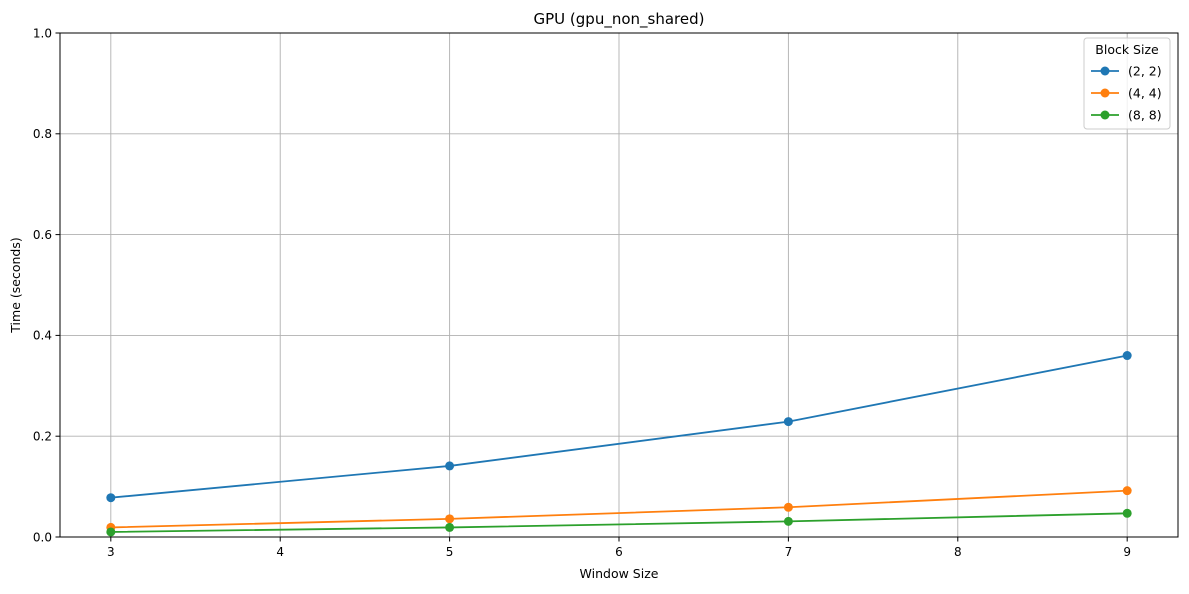 The width and height of the screenshot is (1189, 594). I want to click on y-tick-label: 1.0, so click(42, 33).